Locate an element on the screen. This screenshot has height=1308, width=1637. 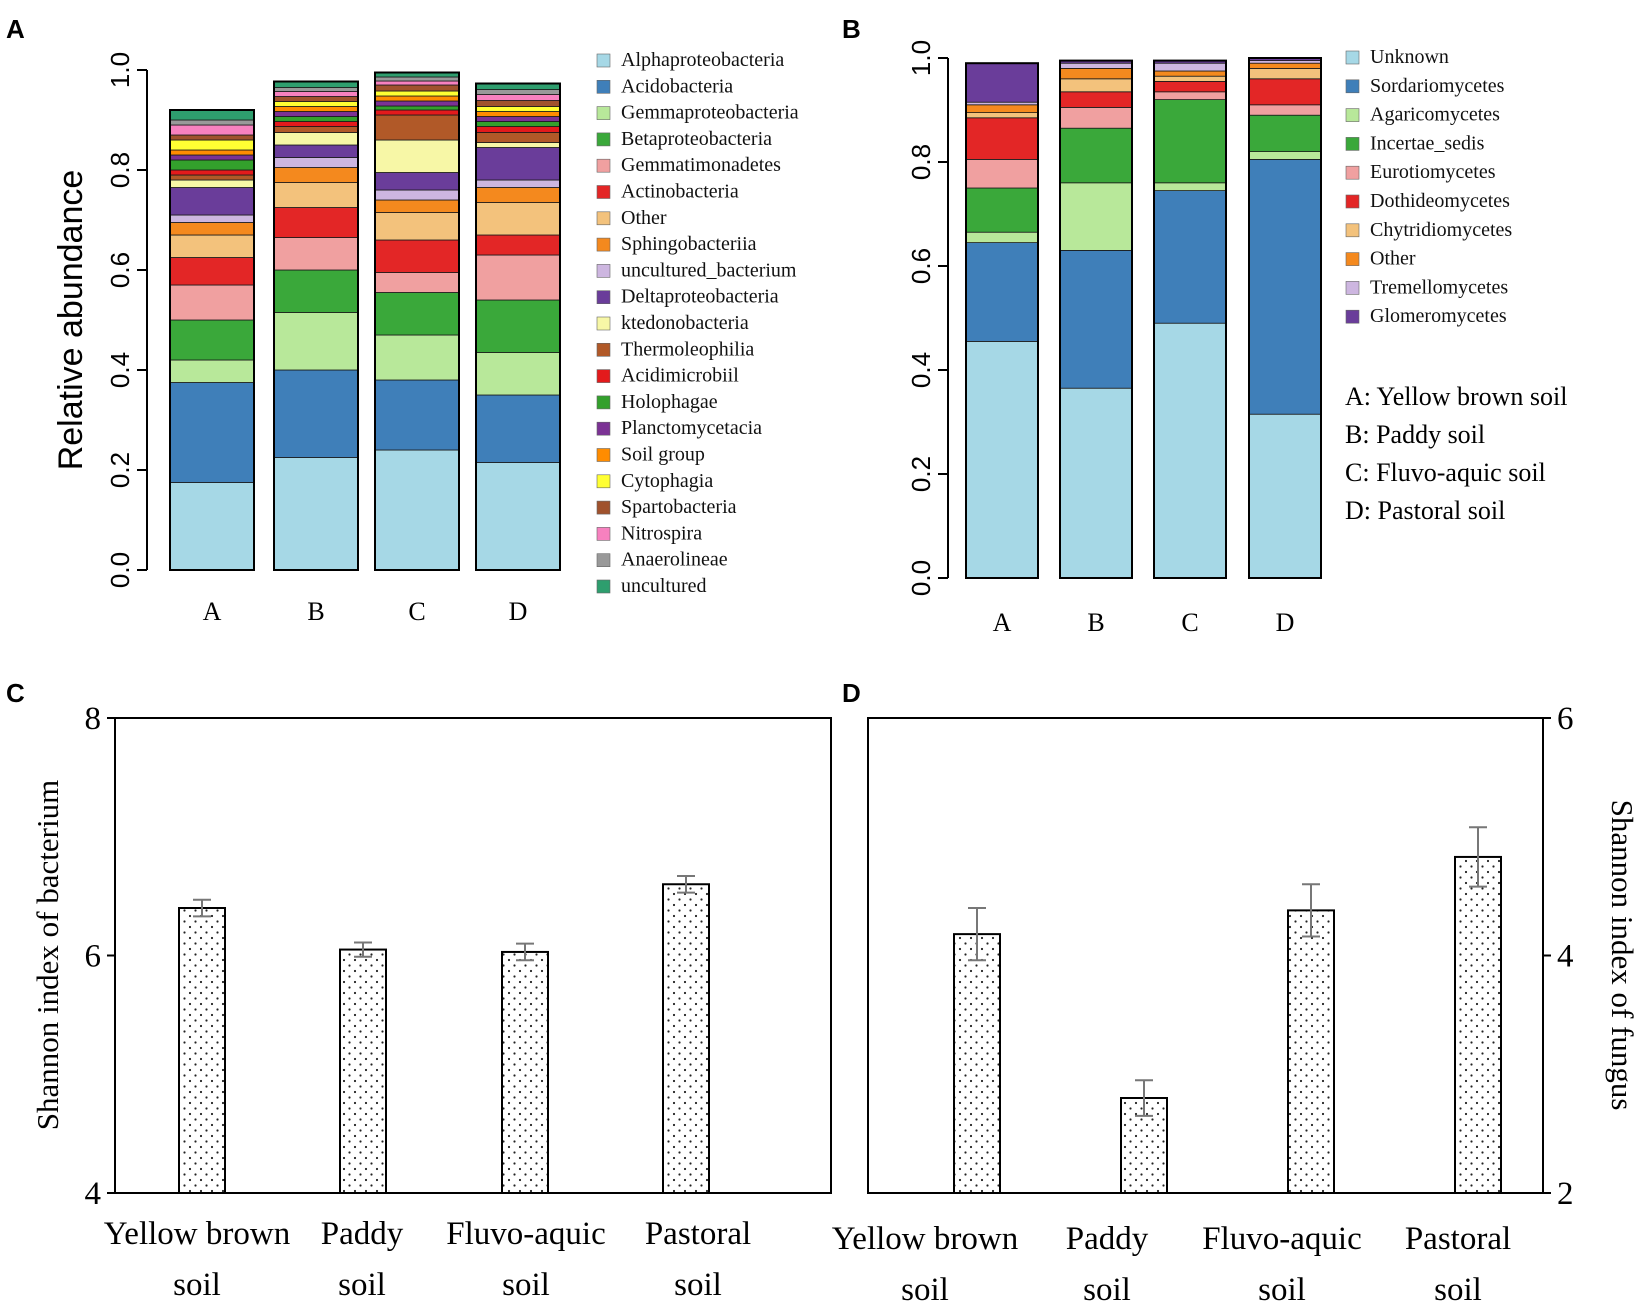
bar-outline-b is located at coordinates (1096, 319).